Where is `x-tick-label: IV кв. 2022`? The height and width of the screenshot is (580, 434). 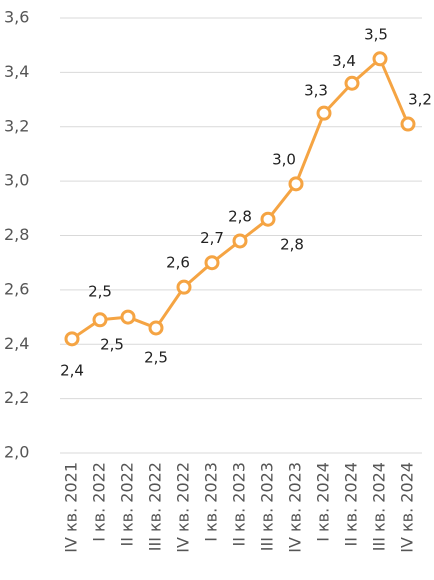
x-tick-label: IV кв. 2022 is located at coordinates (183, 507).